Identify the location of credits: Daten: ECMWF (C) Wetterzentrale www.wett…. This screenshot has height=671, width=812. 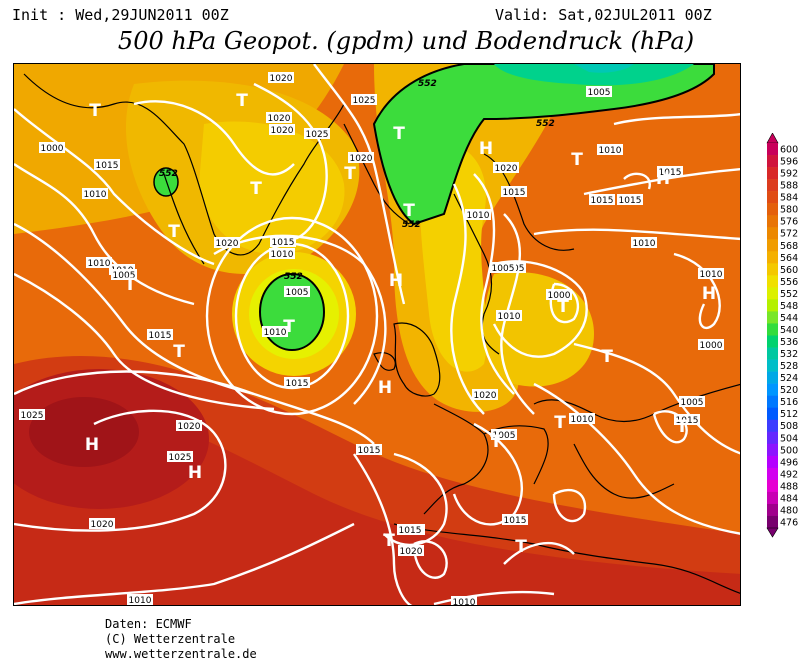
(181, 639).